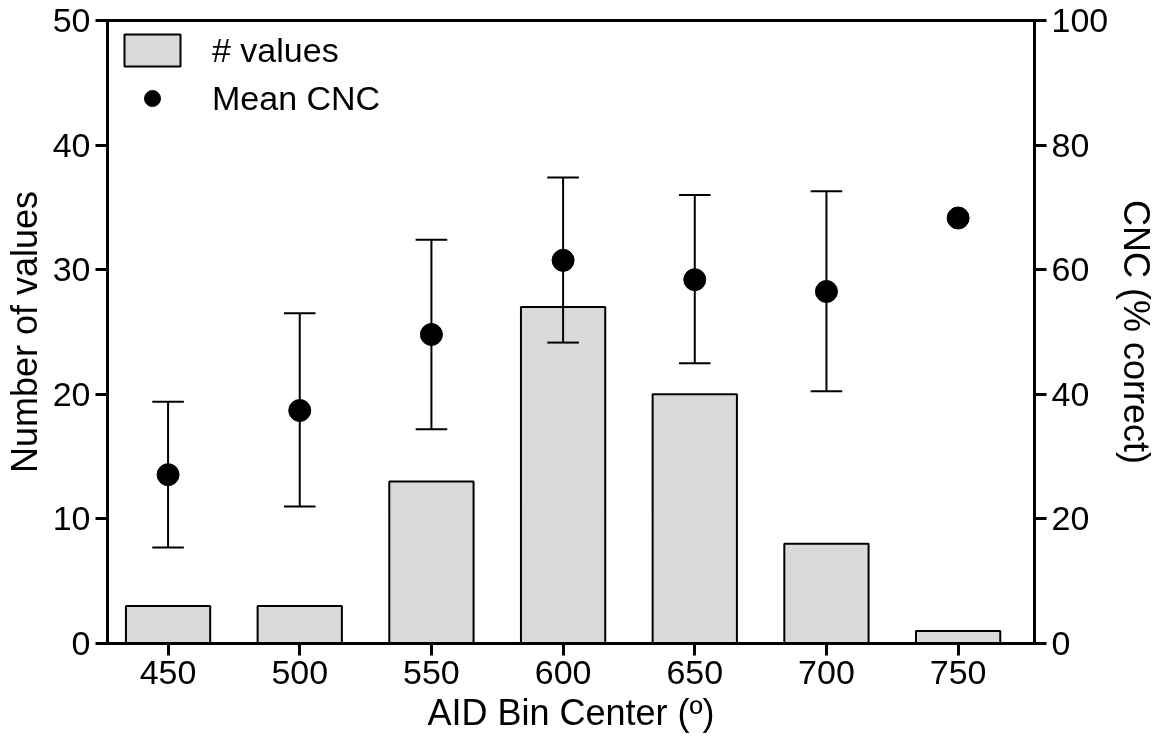 This screenshot has height=741, width=1167. What do you see at coordinates (1070, 518) in the screenshot?
I see `y2-tick-label: 20` at bounding box center [1070, 518].